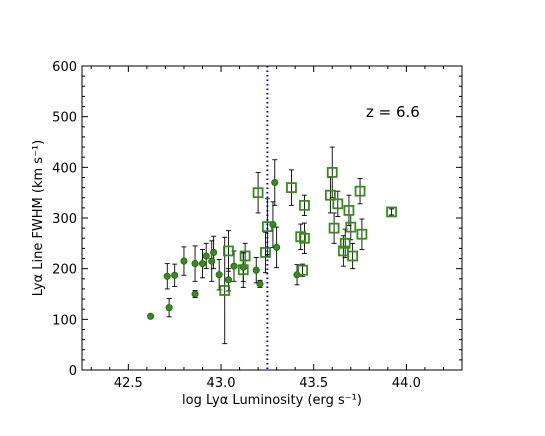 The width and height of the screenshot is (545, 436). I want to click on x-tick-label: 42.5, so click(128, 383).